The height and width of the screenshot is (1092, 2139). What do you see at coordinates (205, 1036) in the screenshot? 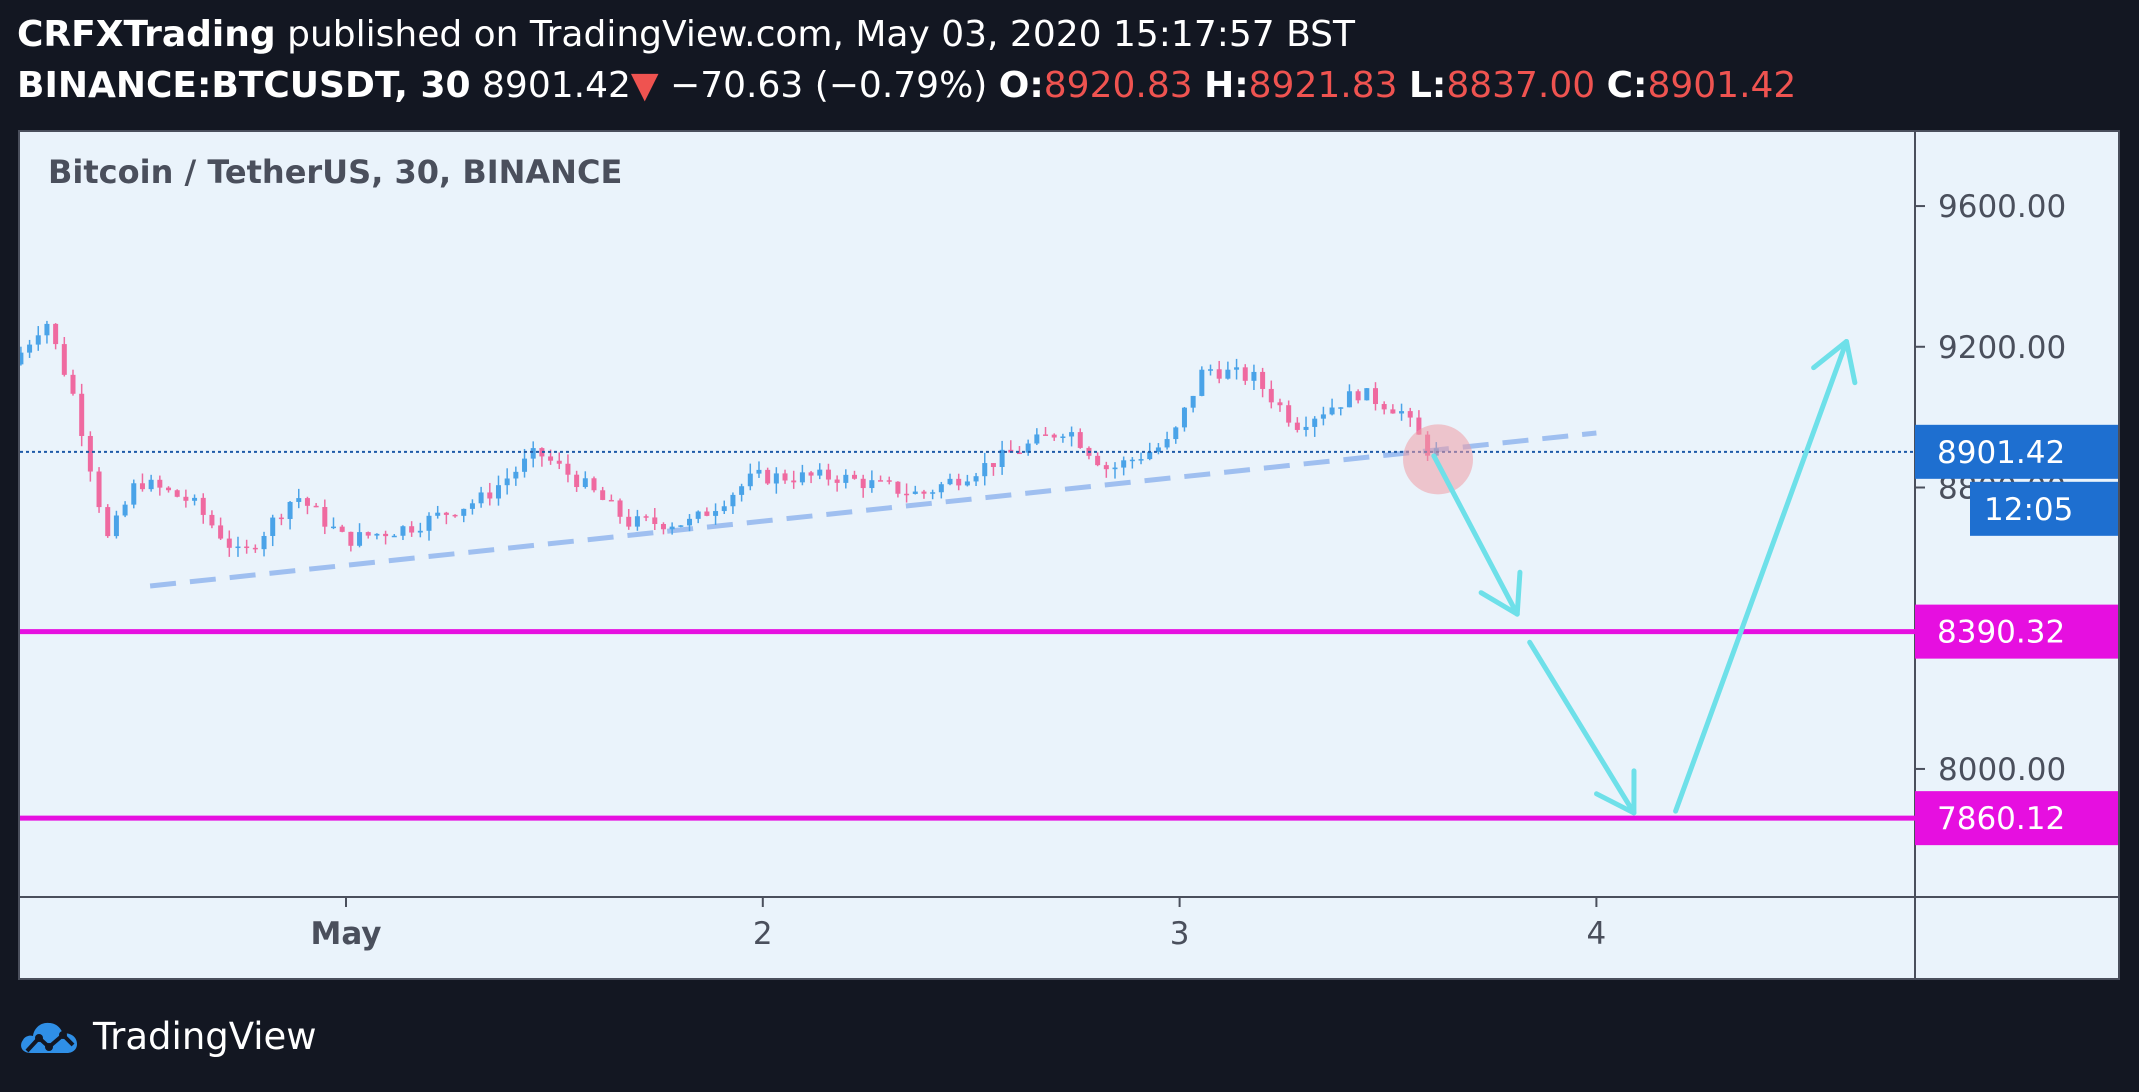
I see `tradingview-brand: TradingView` at bounding box center [205, 1036].